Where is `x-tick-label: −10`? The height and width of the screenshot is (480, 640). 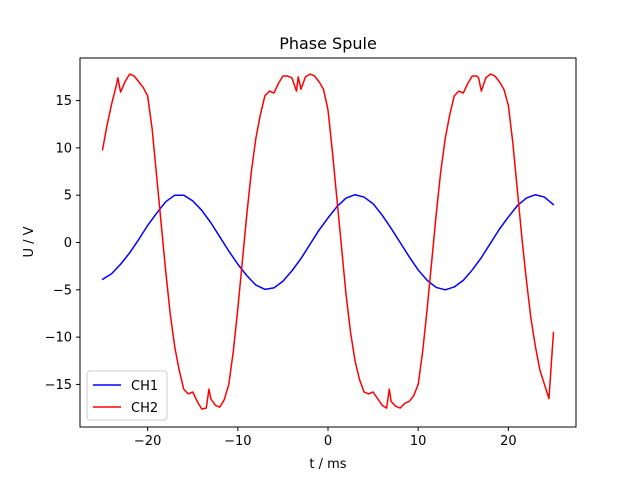 x-tick-label: −10 is located at coordinates (237, 441).